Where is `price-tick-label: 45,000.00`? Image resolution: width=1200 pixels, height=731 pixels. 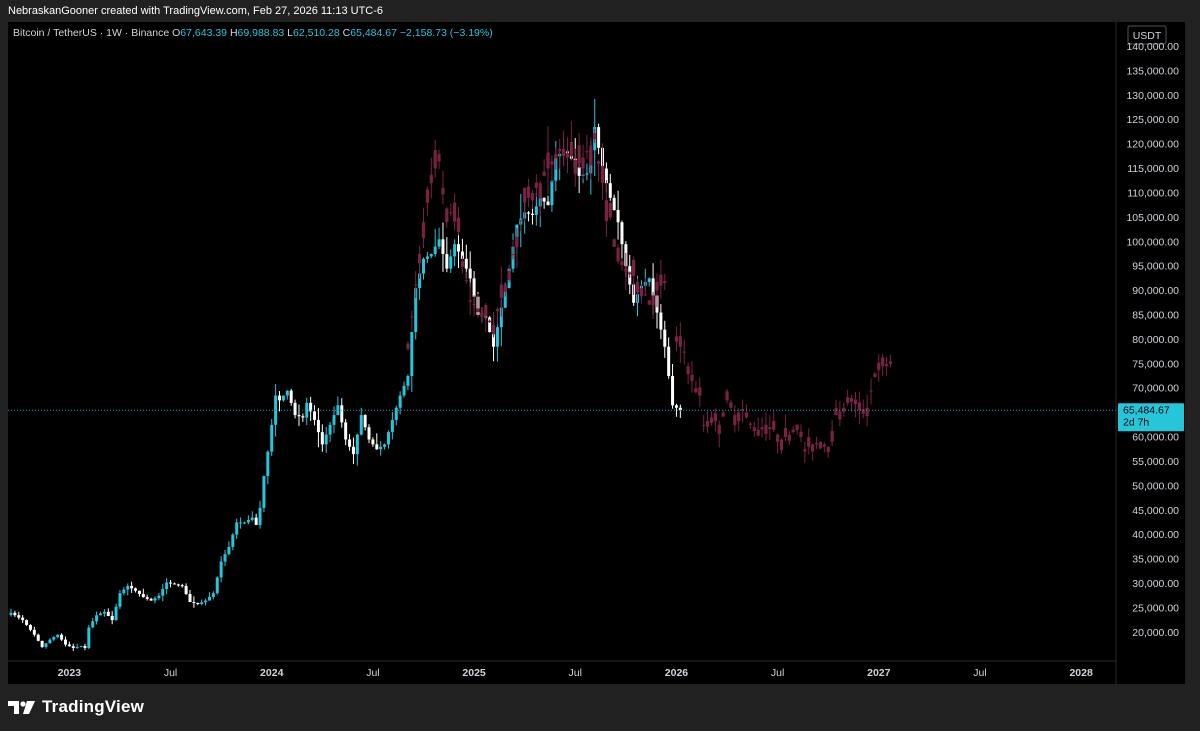 price-tick-label: 45,000.00 is located at coordinates (1155, 511).